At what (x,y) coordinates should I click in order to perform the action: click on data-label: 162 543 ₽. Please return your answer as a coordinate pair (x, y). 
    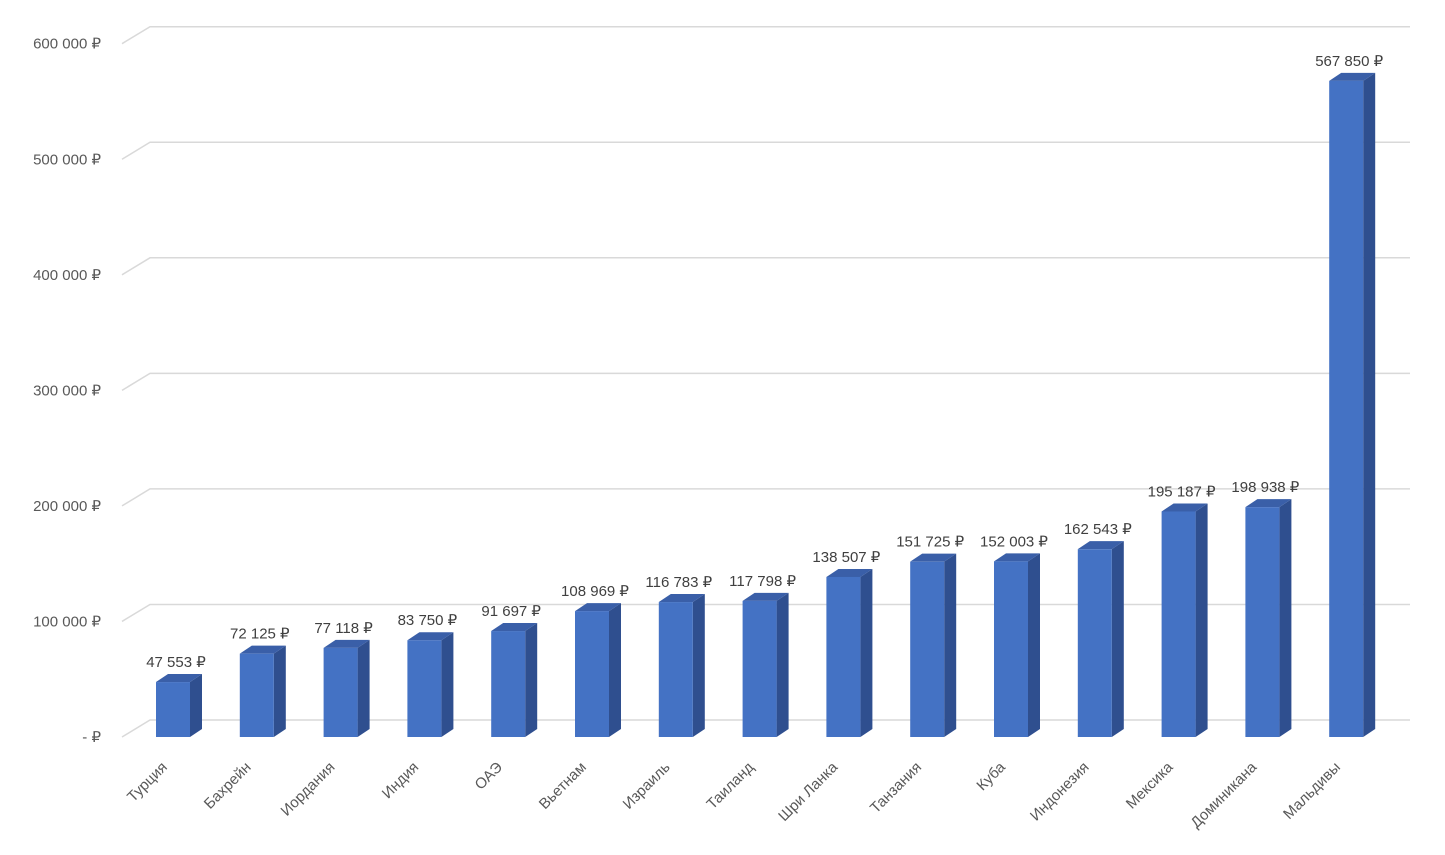
    Looking at the image, I should click on (1098, 529).